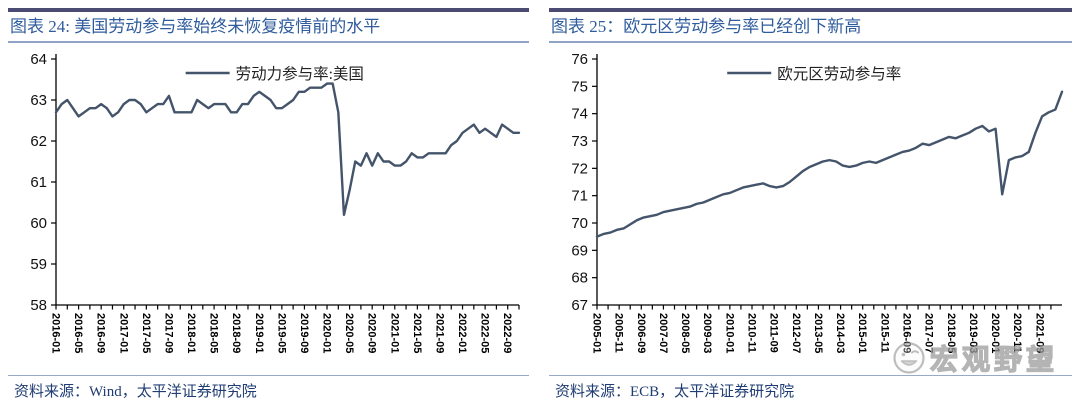  Describe the element at coordinates (641, 333) in the screenshot. I see `x-tick-label: 2006-09` at that location.